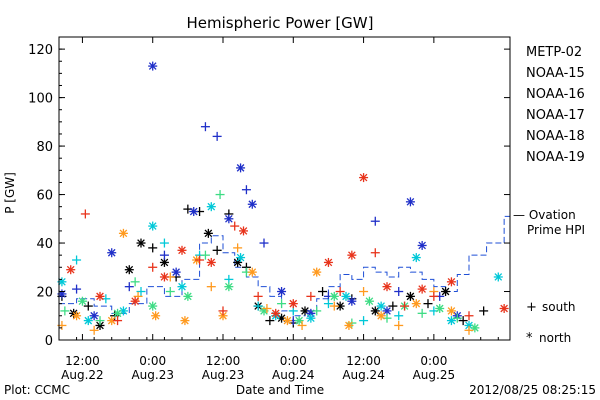  I want to click on marker-legend: + south * north, so click(551, 323).